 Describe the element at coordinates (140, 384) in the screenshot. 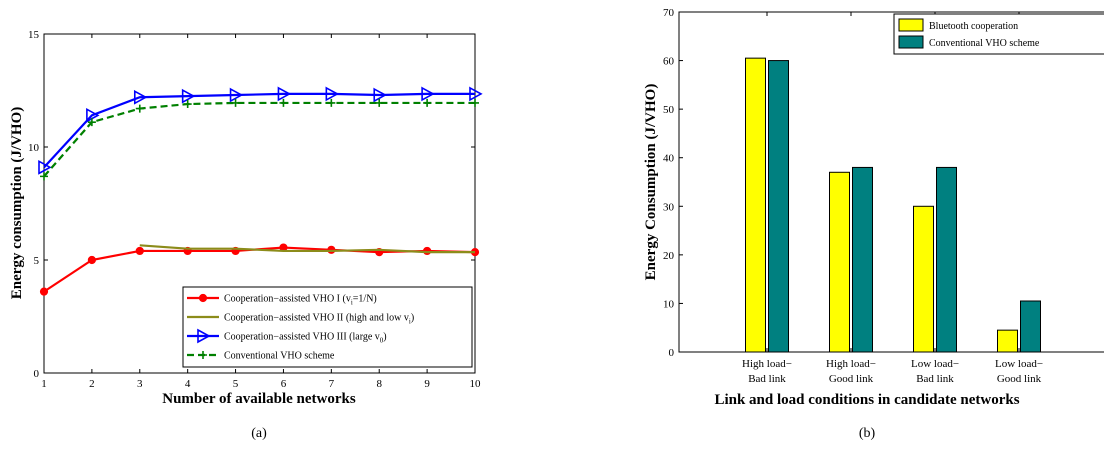

I see `chart-a-x-tick-label: 3` at that location.